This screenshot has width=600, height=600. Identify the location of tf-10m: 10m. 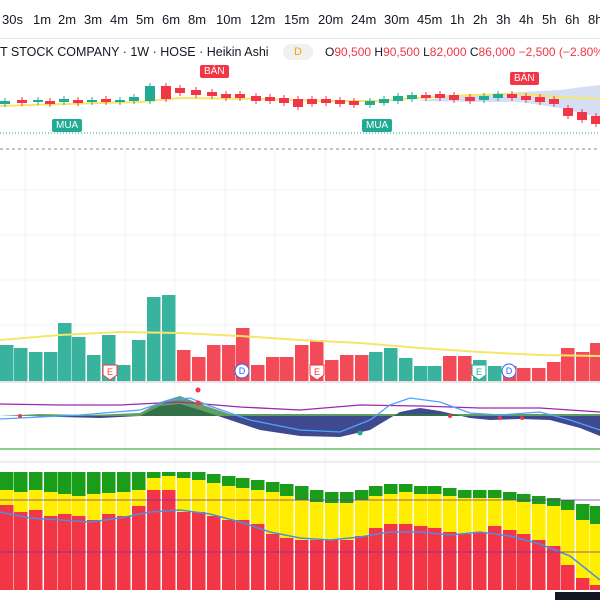
(229, 19).